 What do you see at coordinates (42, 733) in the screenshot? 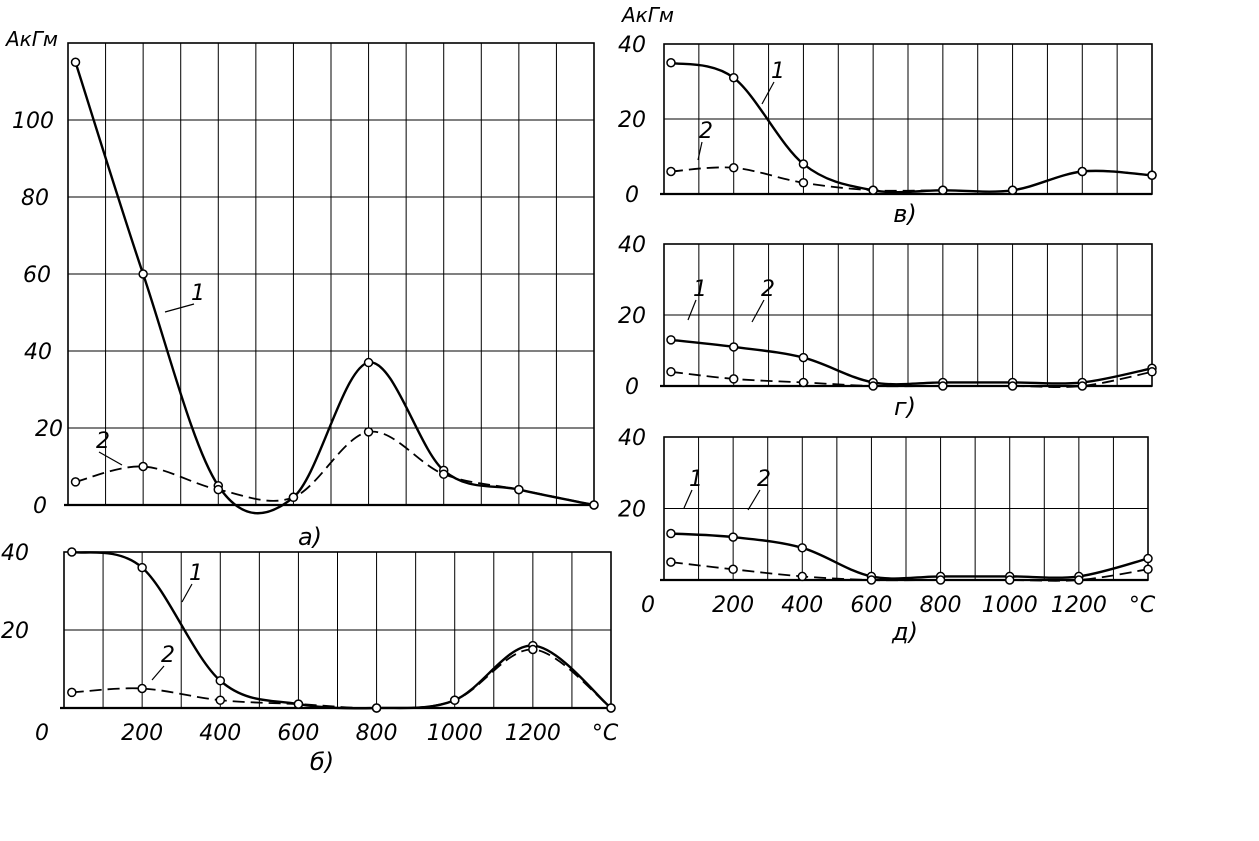
I see `x-tick-label: 0` at bounding box center [42, 733].